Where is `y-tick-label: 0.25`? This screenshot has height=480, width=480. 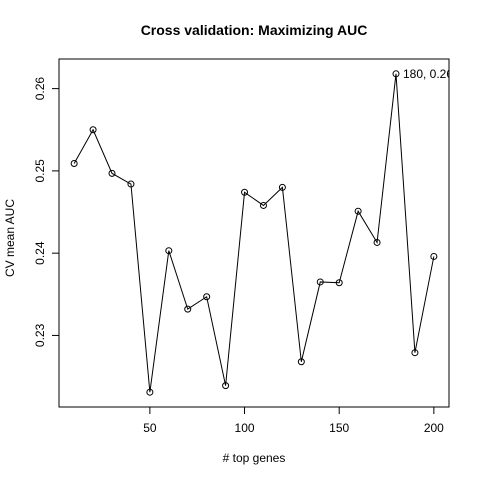 y-tick-label: 0.25 is located at coordinates (40, 171).